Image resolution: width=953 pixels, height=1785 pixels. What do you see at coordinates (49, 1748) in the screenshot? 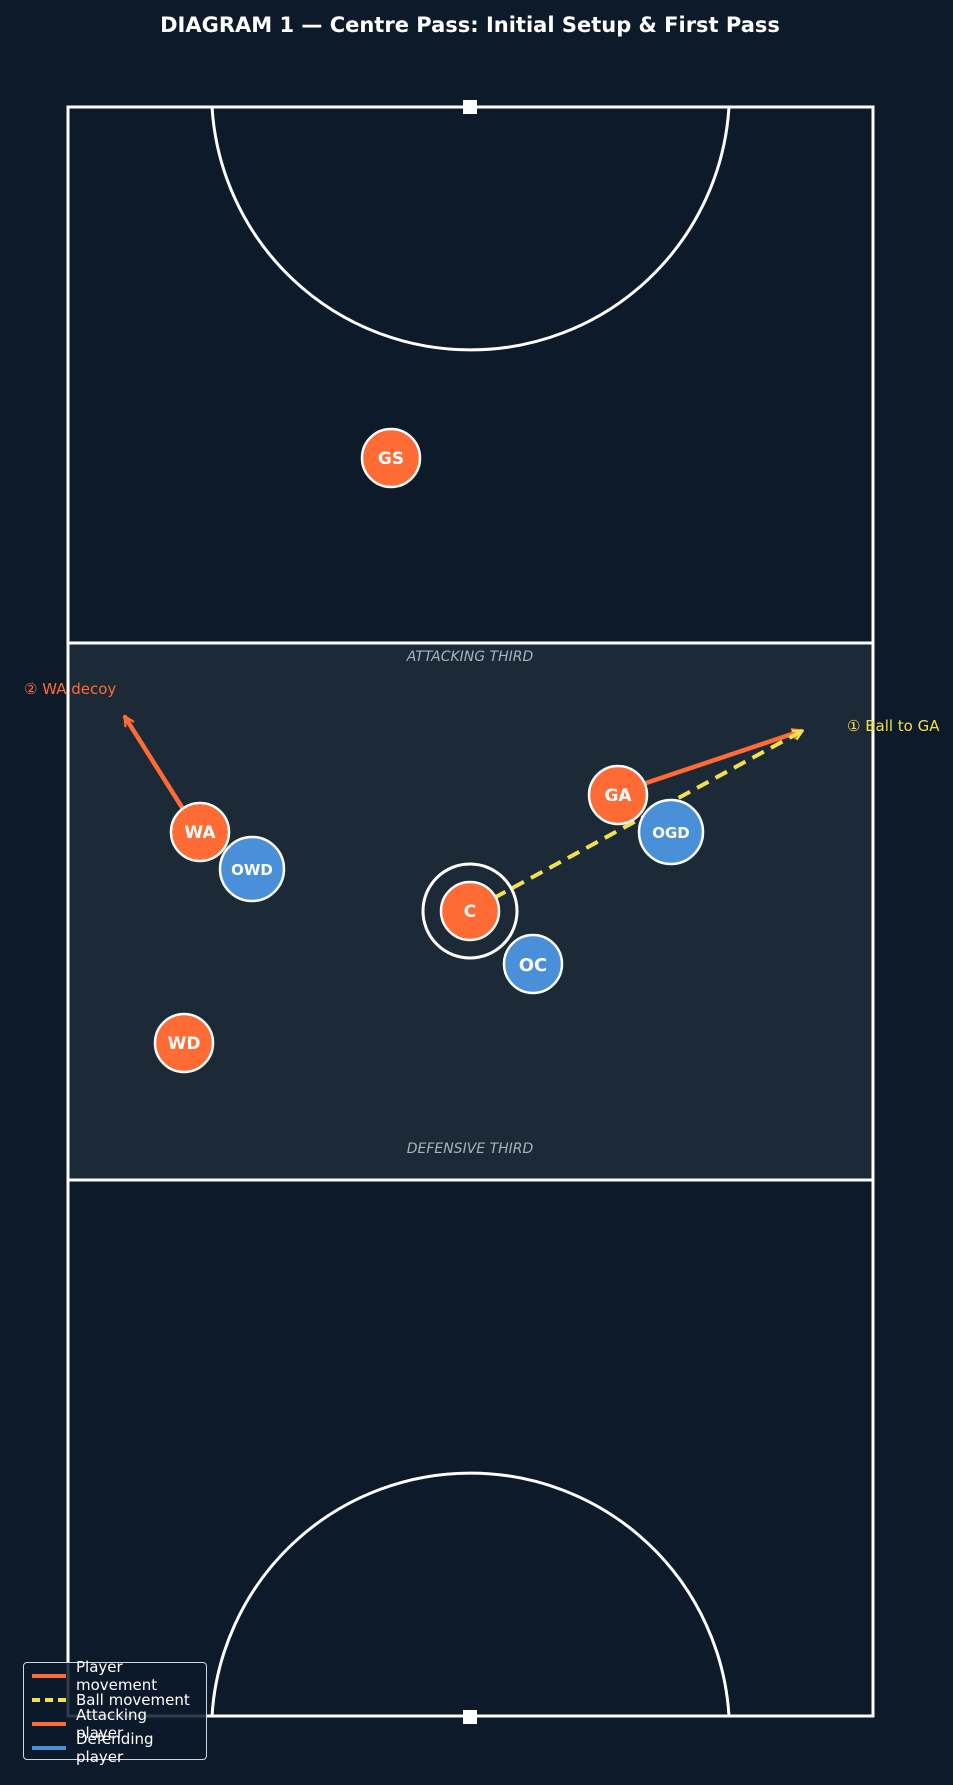
I see `legend-swatch-defending-player` at bounding box center [49, 1748].